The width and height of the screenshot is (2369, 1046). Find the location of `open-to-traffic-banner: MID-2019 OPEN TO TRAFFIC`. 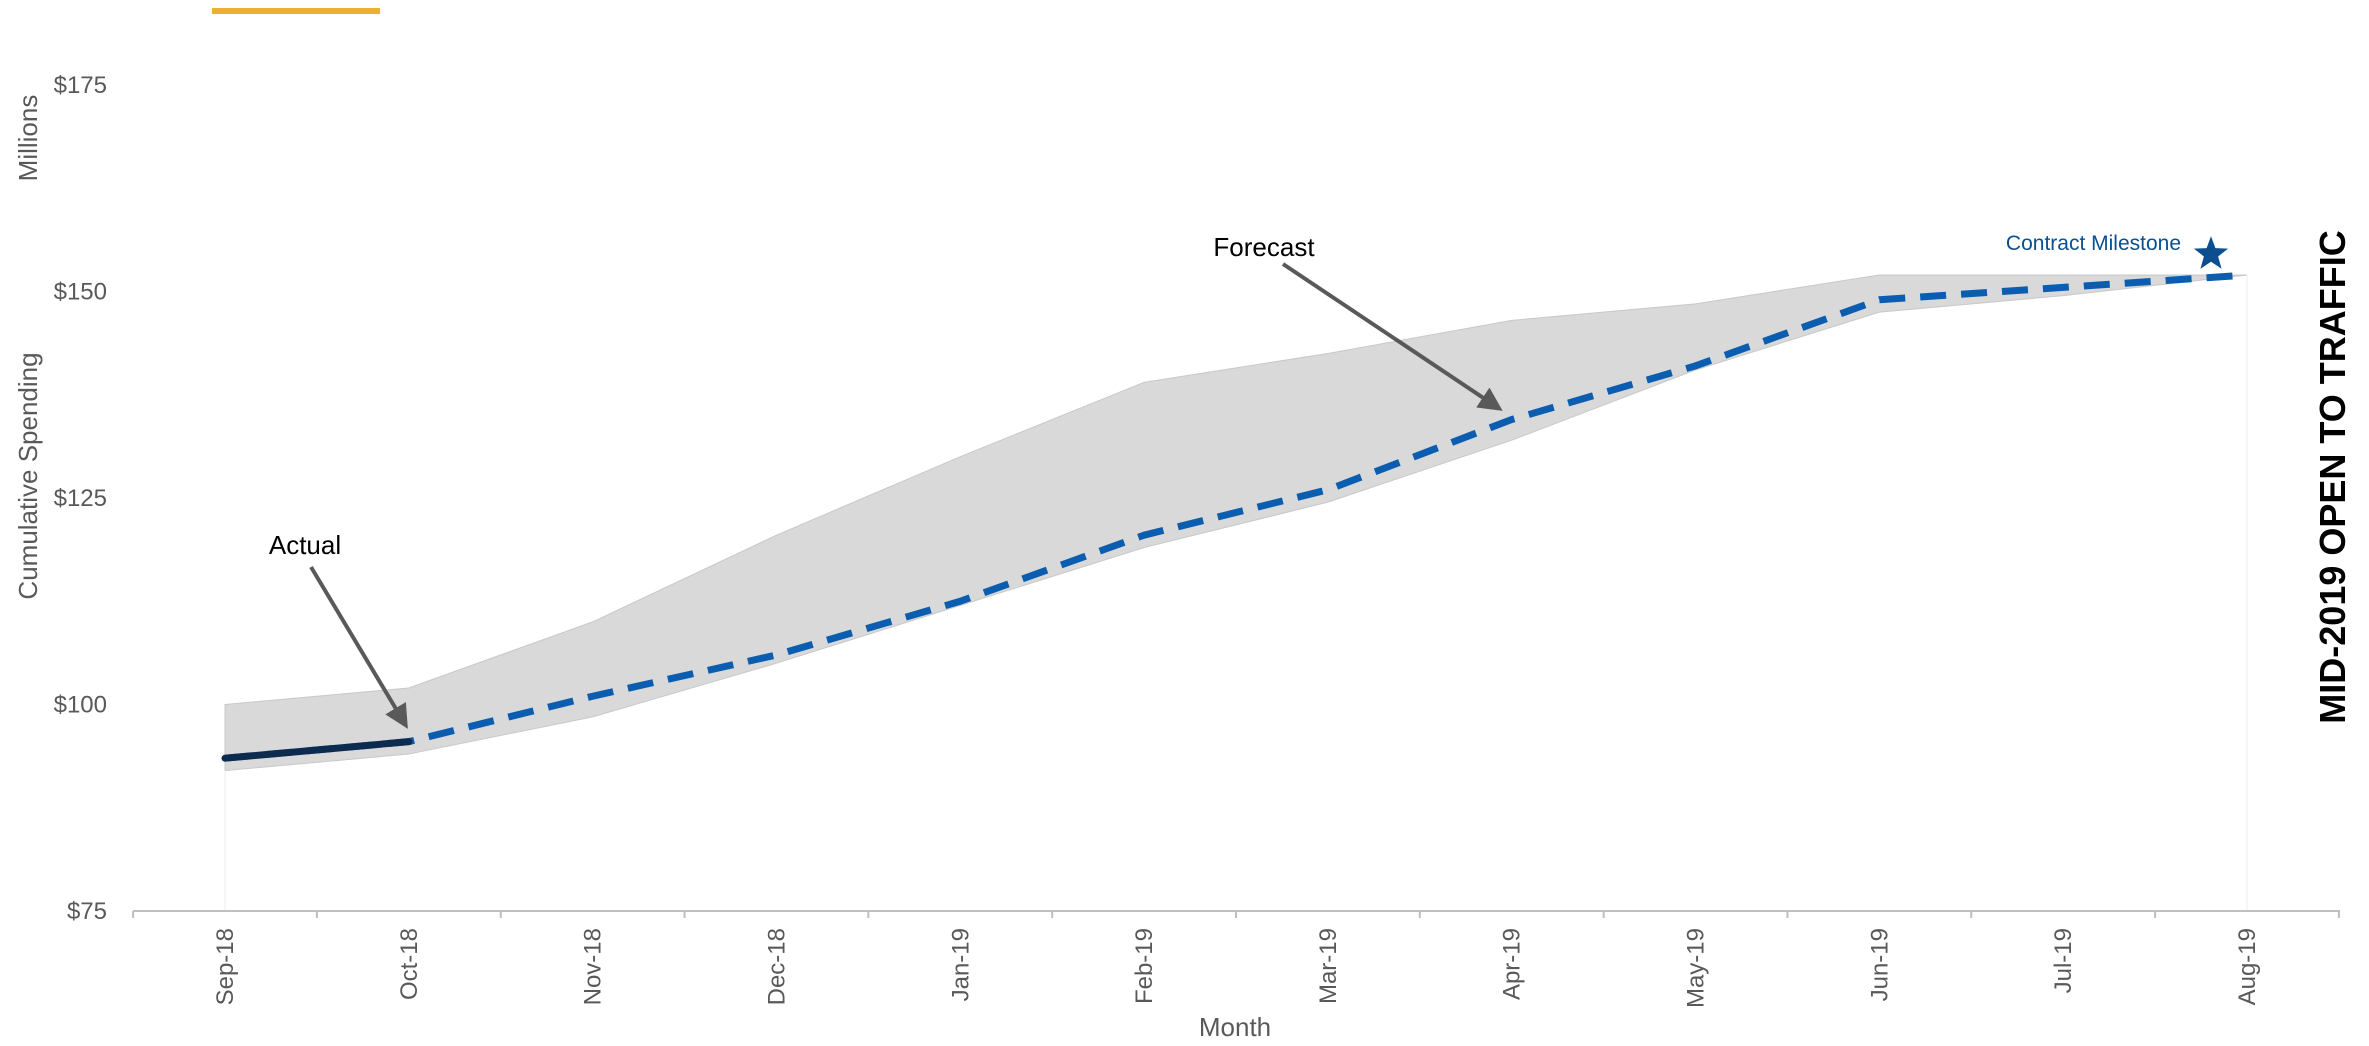

open-to-traffic-banner: MID-2019 OPEN TO TRAFFIC is located at coordinates (2332, 476).